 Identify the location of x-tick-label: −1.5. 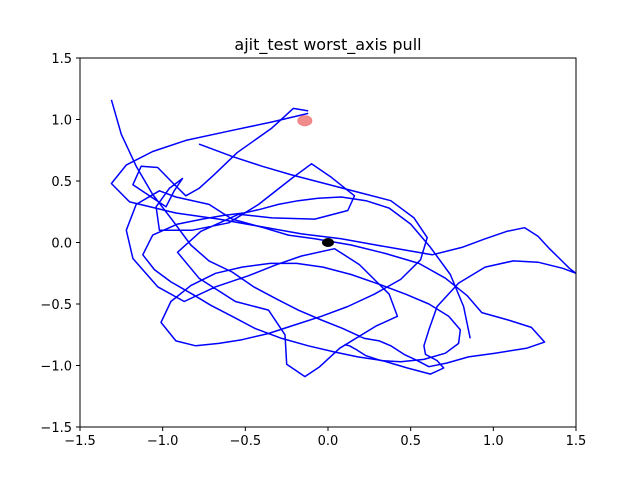
(80, 441).